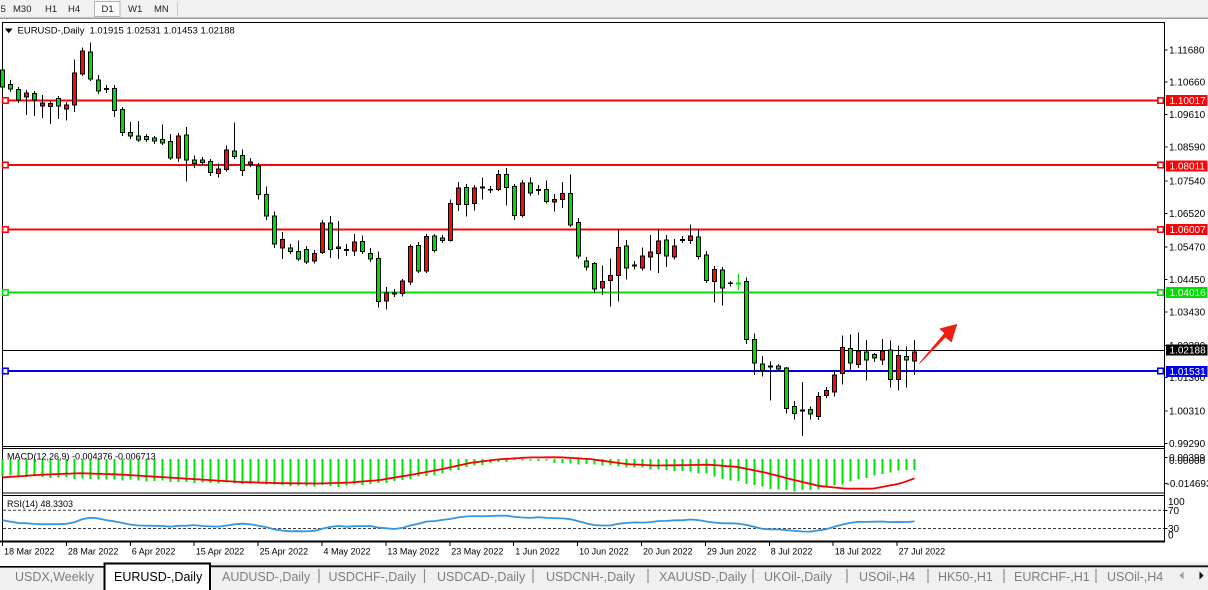 Image resolution: width=1208 pixels, height=590 pixels. Describe the element at coordinates (1187, 313) in the screenshot. I see `svg-text: 1.03430` at that location.